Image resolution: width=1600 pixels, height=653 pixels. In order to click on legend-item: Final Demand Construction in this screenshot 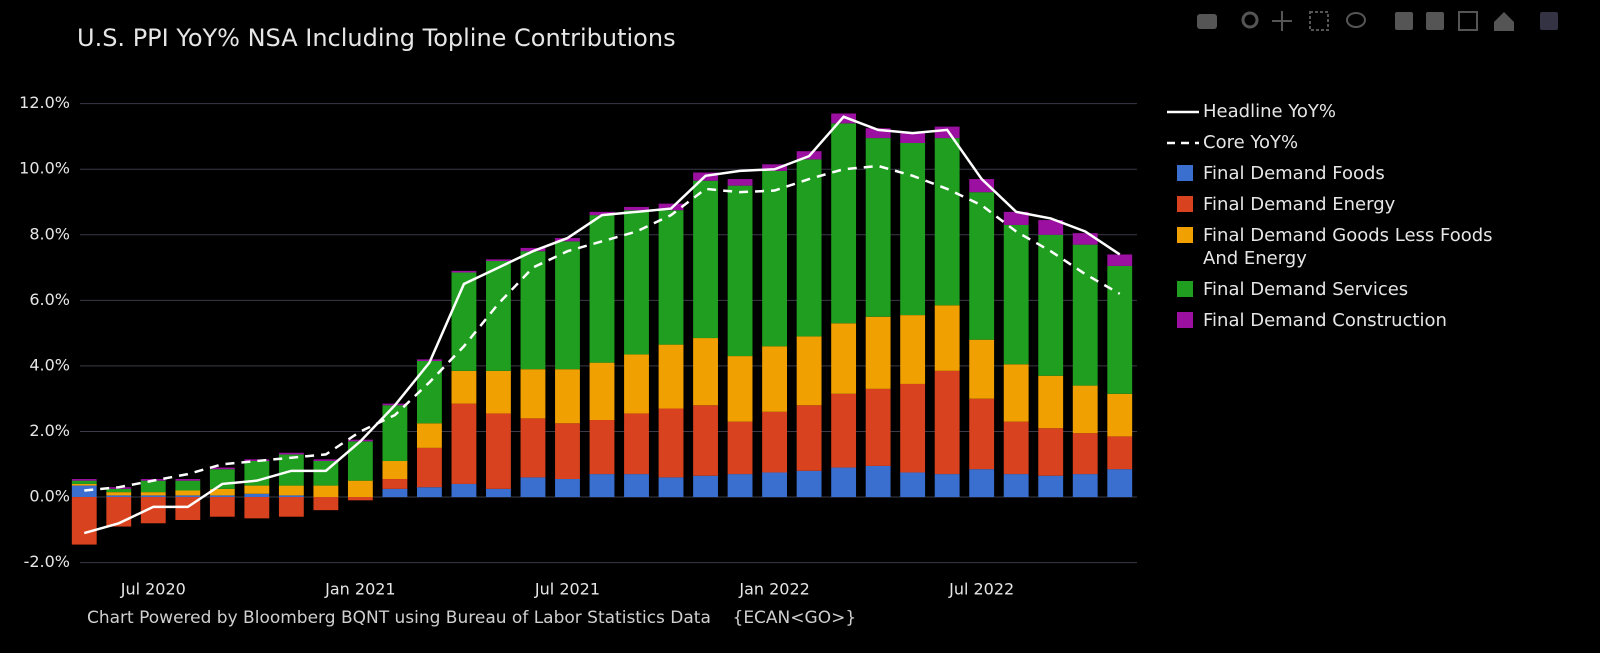, I will do `click(1355, 320)`.